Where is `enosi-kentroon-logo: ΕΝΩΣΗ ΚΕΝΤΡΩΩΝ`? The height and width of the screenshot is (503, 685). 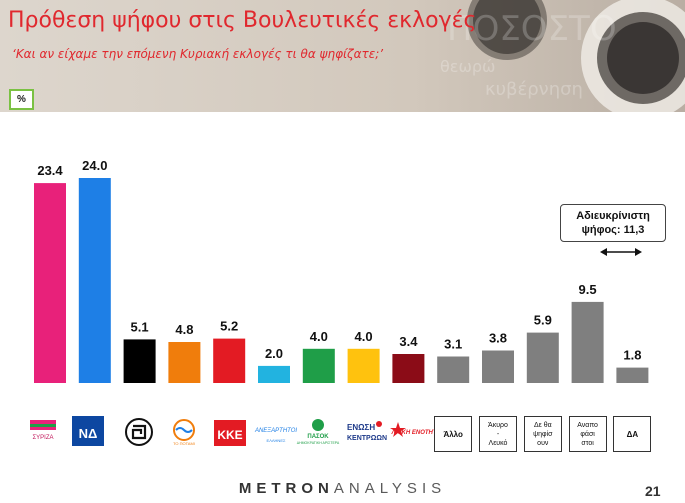 enosi-kentroon-logo: ΕΝΩΣΗ ΚΕΝΤΡΩΩΝ is located at coordinates (367, 431).